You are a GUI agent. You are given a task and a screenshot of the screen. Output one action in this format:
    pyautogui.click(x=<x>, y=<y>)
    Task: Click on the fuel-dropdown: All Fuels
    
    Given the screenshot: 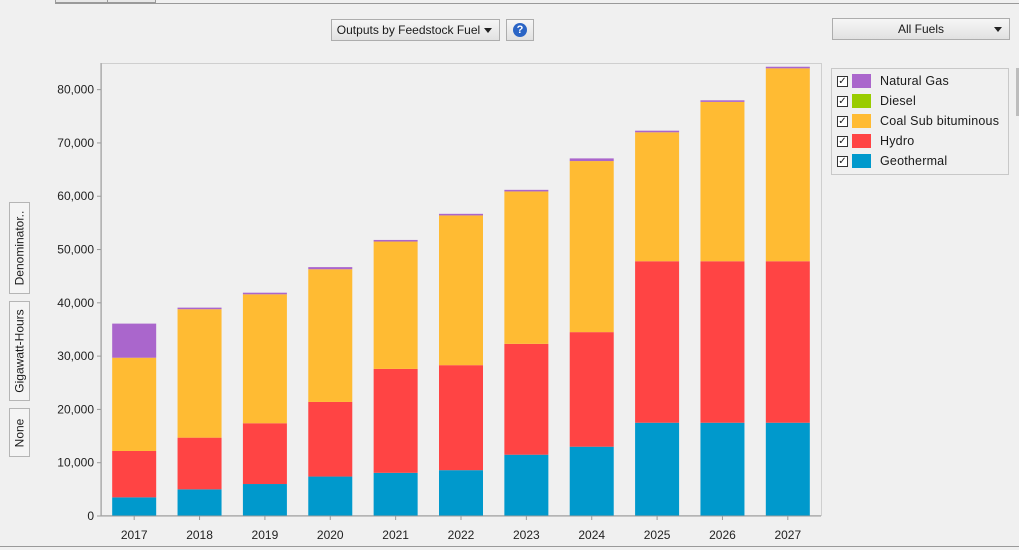 What is the action you would take?
    pyautogui.click(x=921, y=29)
    